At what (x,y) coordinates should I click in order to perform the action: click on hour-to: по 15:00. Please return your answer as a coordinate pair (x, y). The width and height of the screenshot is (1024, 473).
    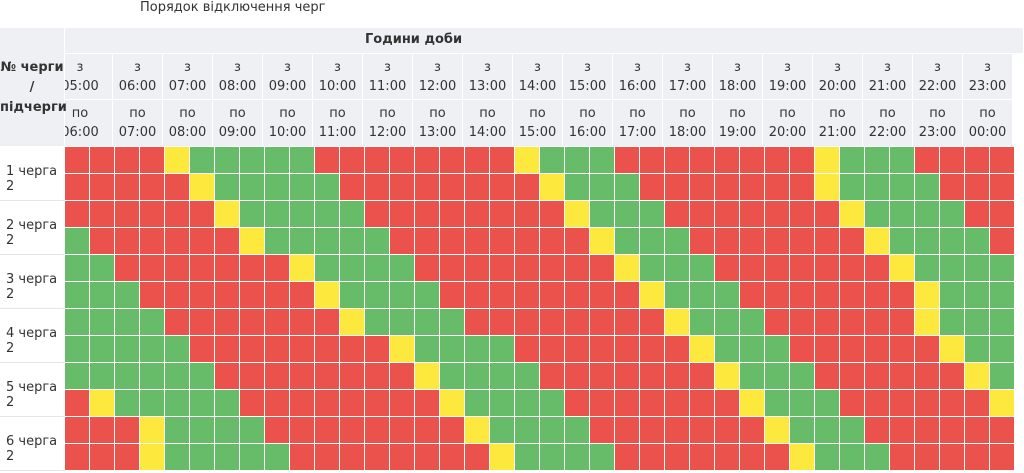
    Looking at the image, I should click on (538, 123).